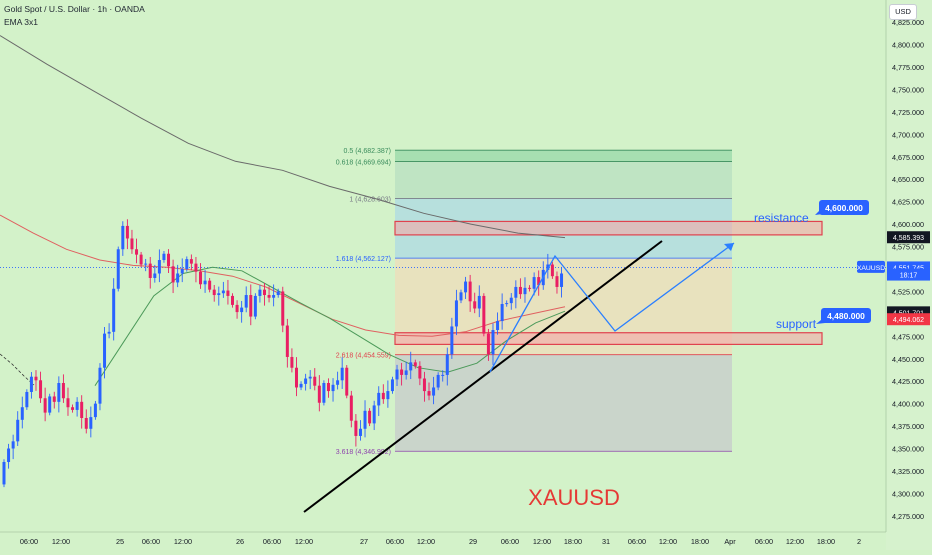  Describe the element at coordinates (909, 276) in the screenshot. I see `price-tag-label: 18:17` at that location.